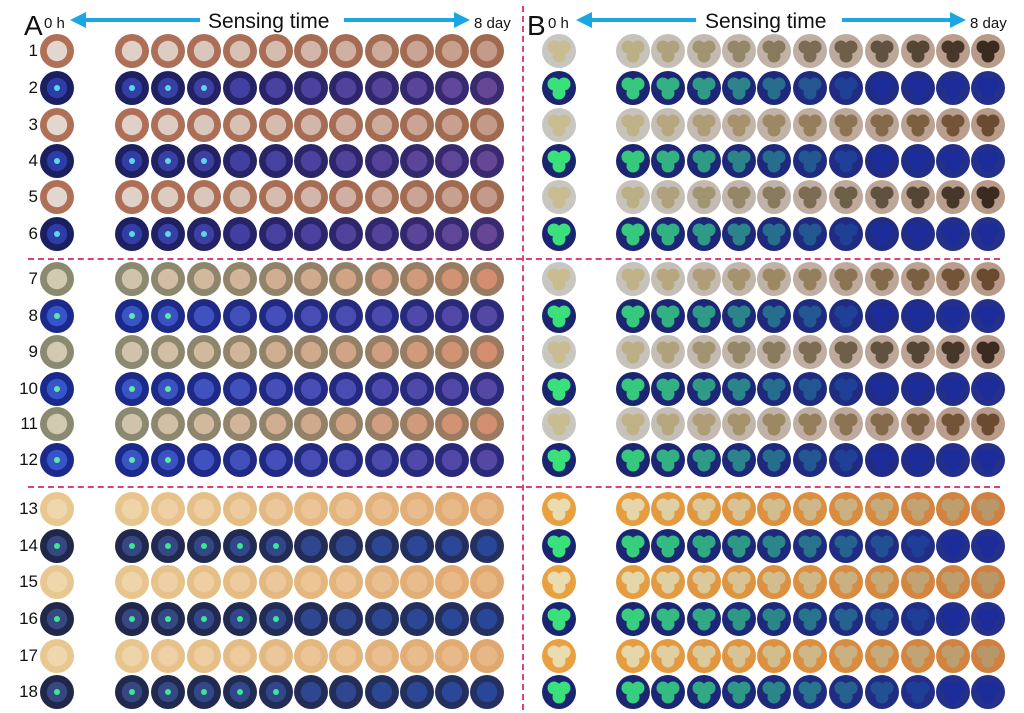 This screenshot has height=713, width=1024. What do you see at coordinates (33, 233) in the screenshot?
I see `row-label: 6` at bounding box center [33, 233].